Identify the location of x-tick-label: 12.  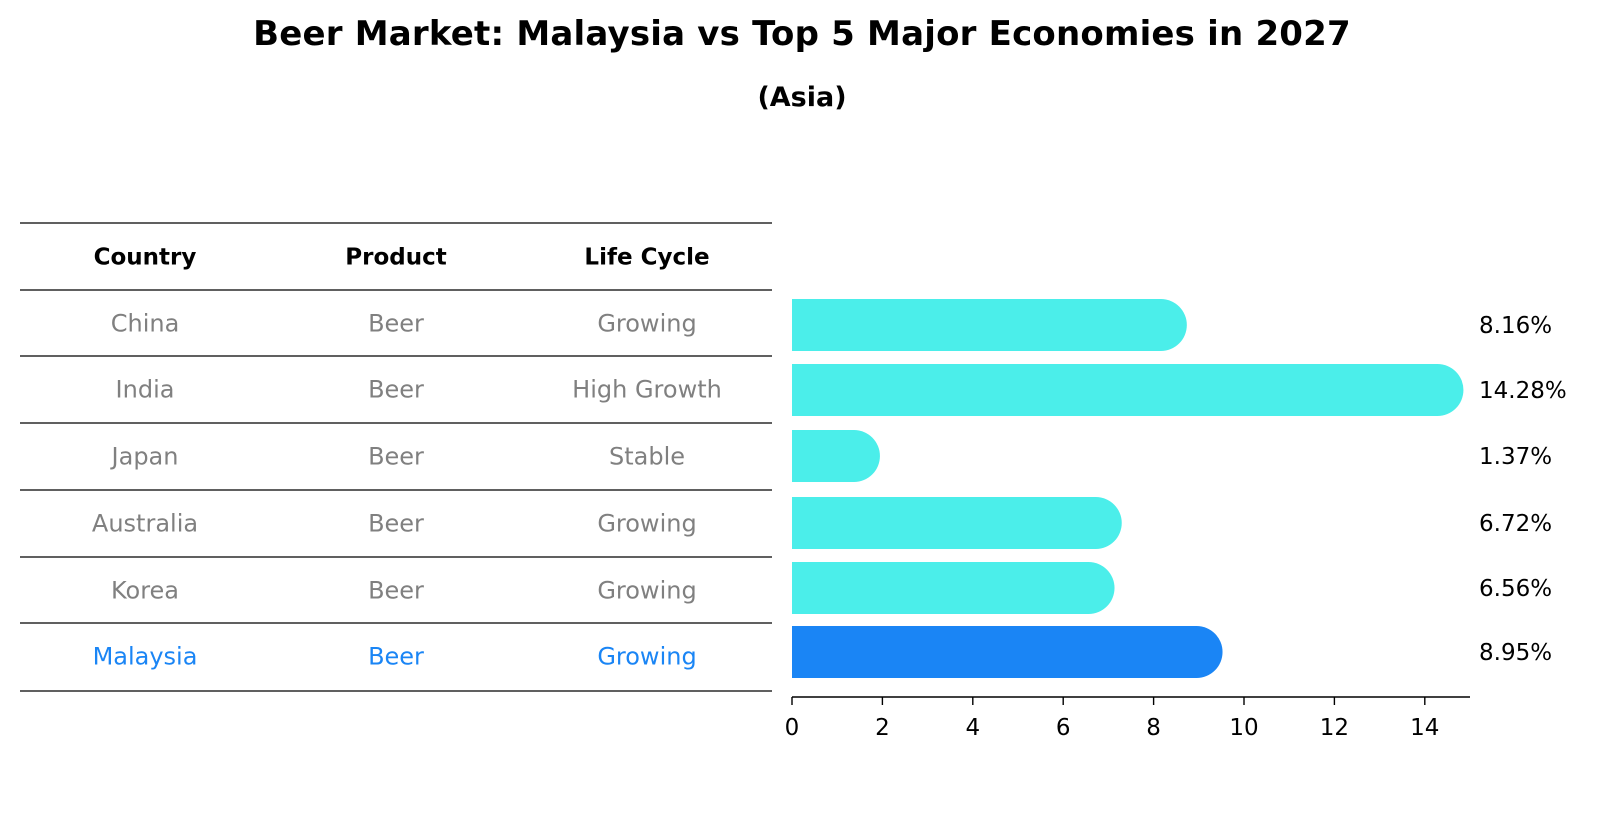
(1334, 728).